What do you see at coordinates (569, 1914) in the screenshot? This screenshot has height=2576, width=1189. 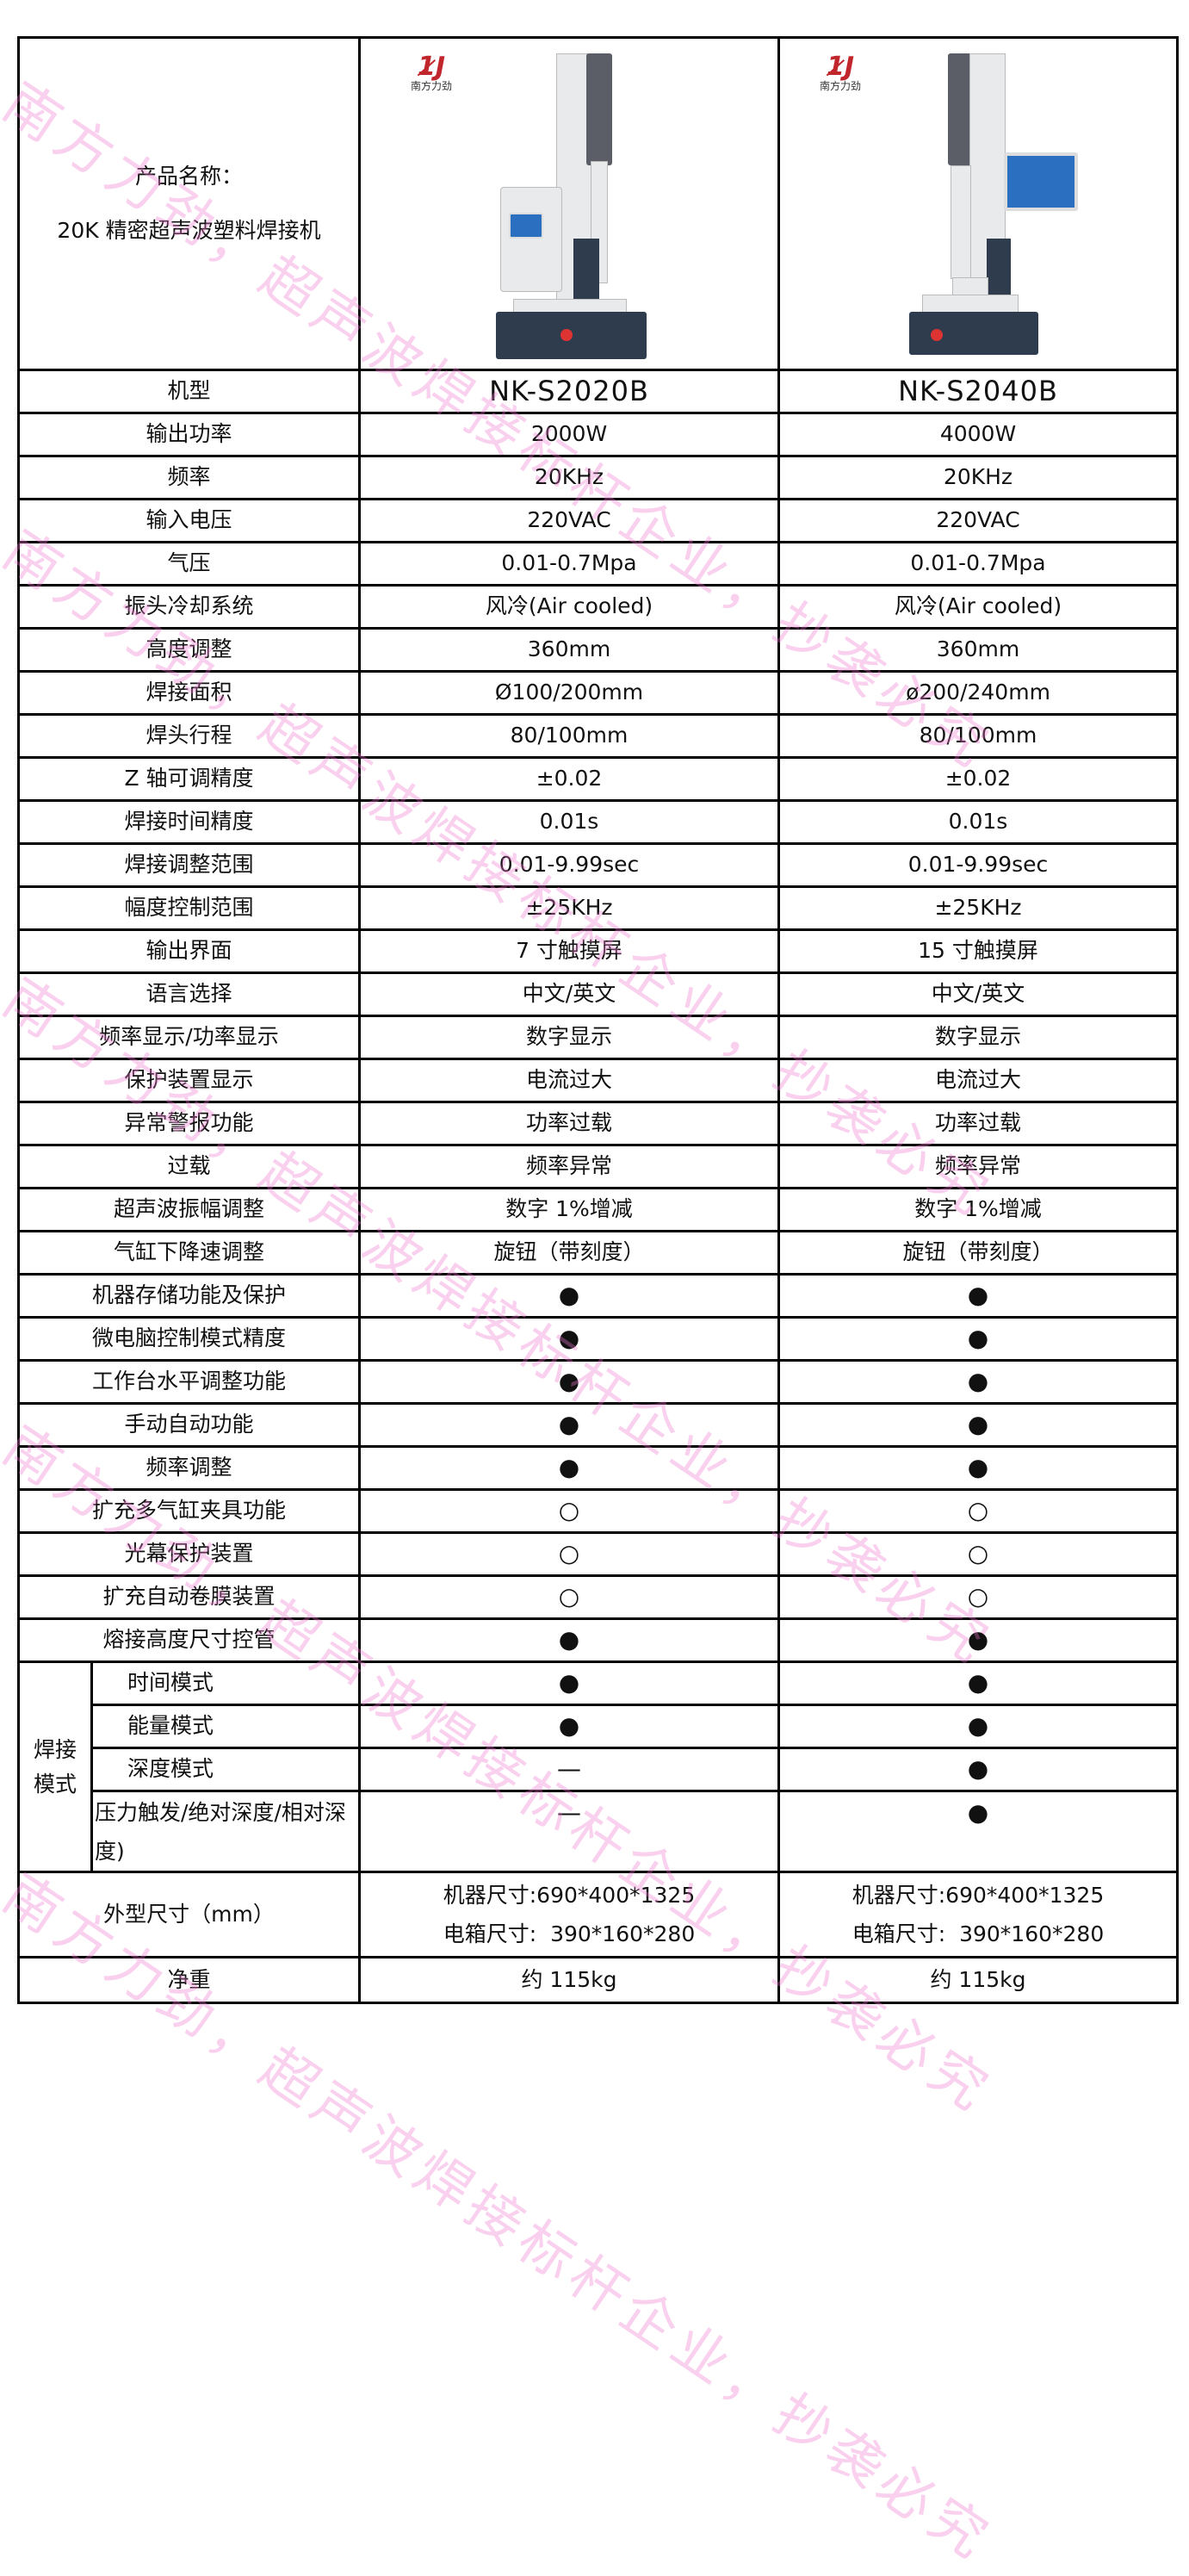 I see `dimensions-value-a: 机器尺寸:690*400*1325 电箱尺寸: 390*160*280` at bounding box center [569, 1914].